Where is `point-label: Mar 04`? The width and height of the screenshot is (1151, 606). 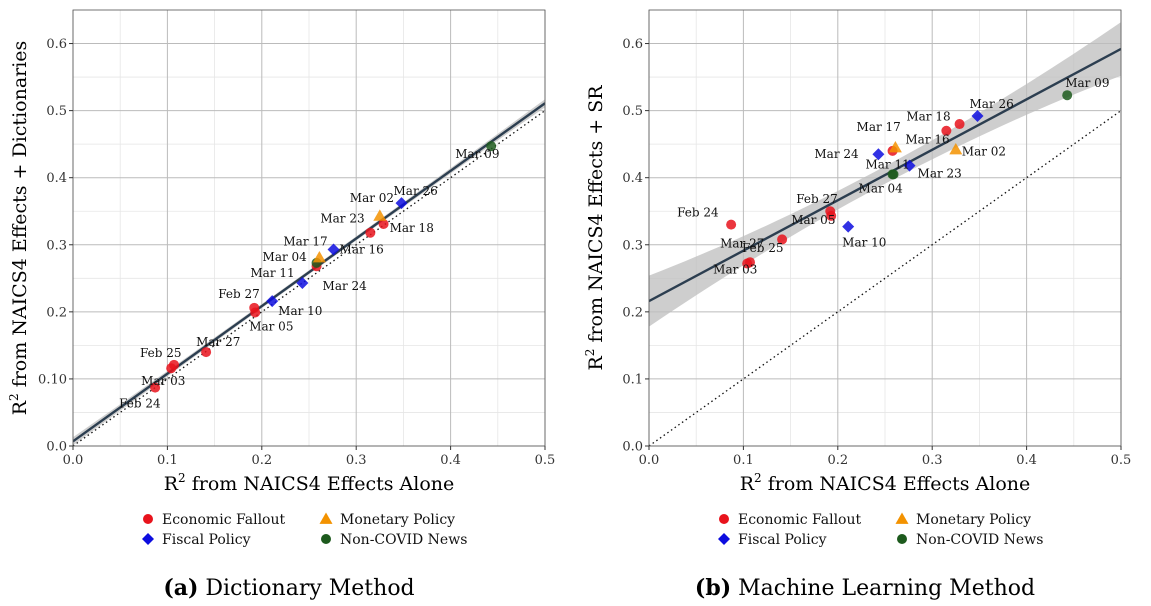
point-label: Mar 04 is located at coordinates (285, 257).